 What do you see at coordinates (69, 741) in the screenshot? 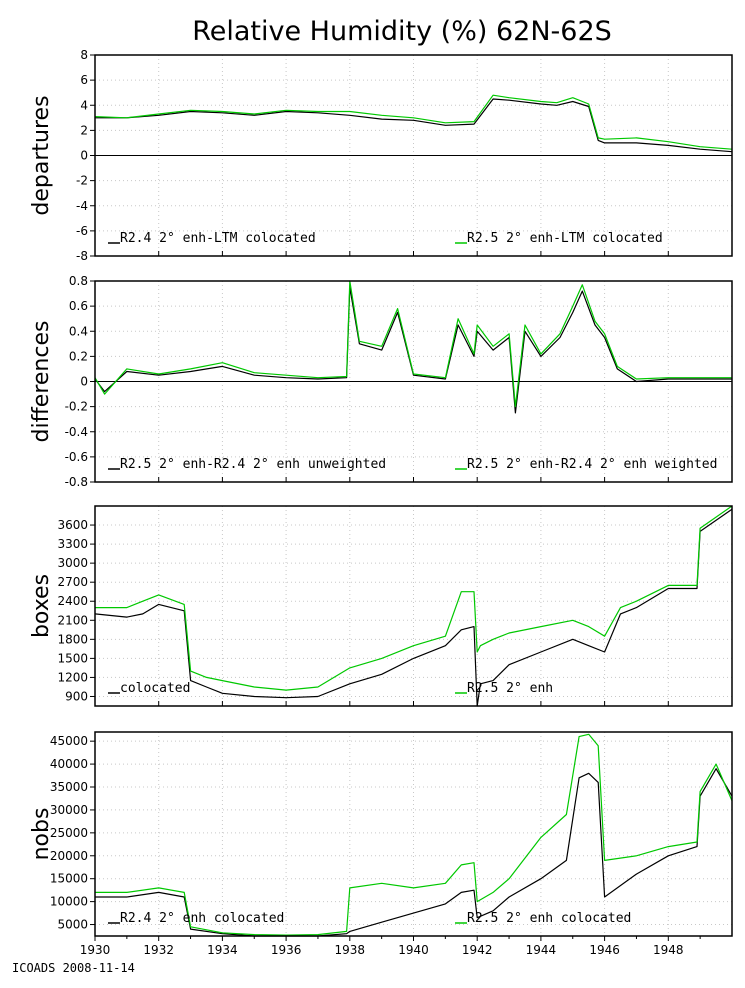
I see `y-tick-label: 45000` at bounding box center [69, 741].